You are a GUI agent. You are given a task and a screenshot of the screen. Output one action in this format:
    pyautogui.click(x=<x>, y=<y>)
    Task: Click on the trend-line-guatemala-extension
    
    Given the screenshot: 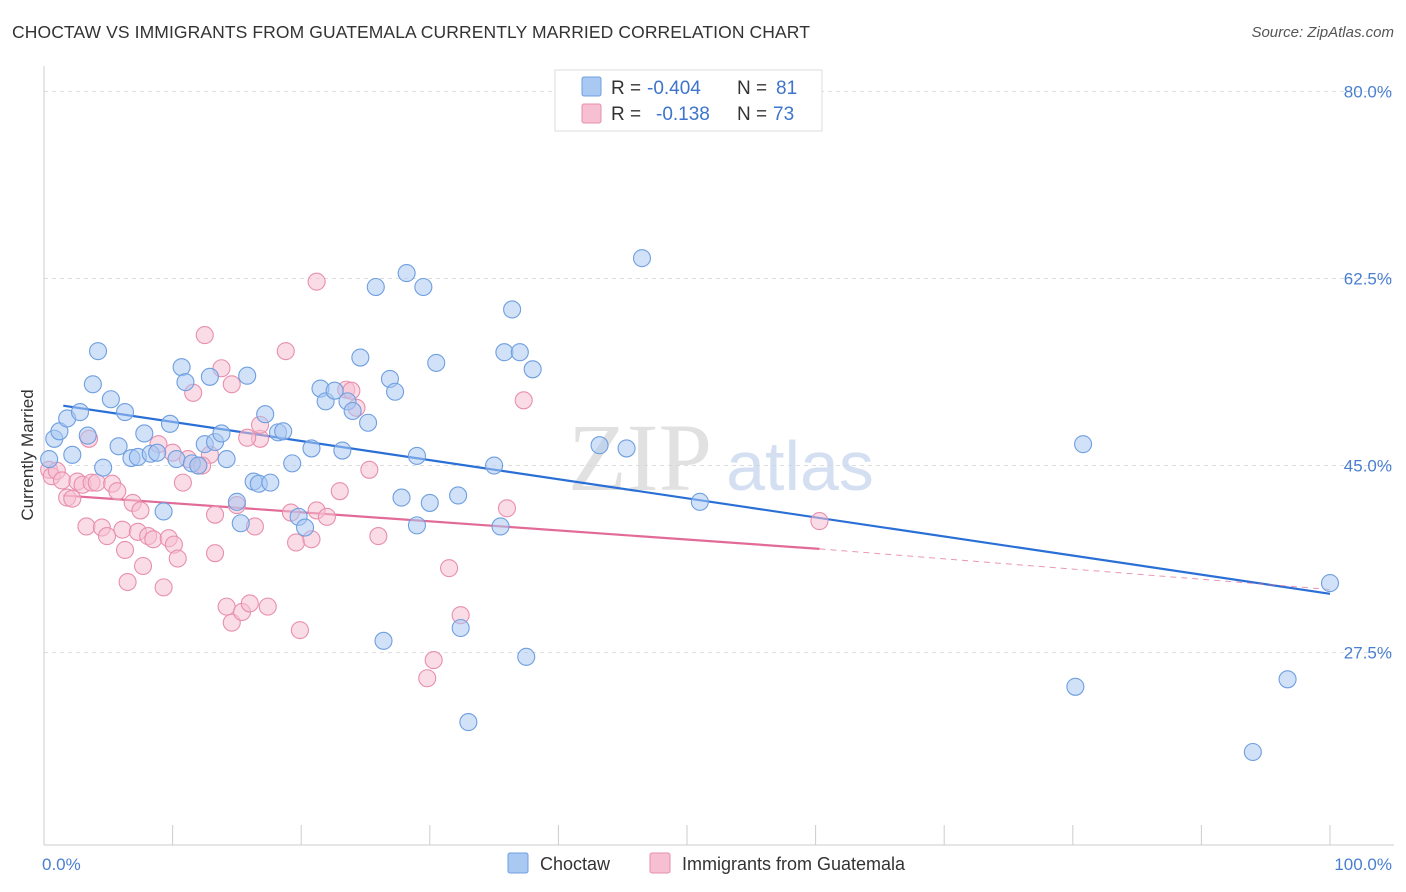 What is the action you would take?
    pyautogui.click(x=1075, y=569)
    